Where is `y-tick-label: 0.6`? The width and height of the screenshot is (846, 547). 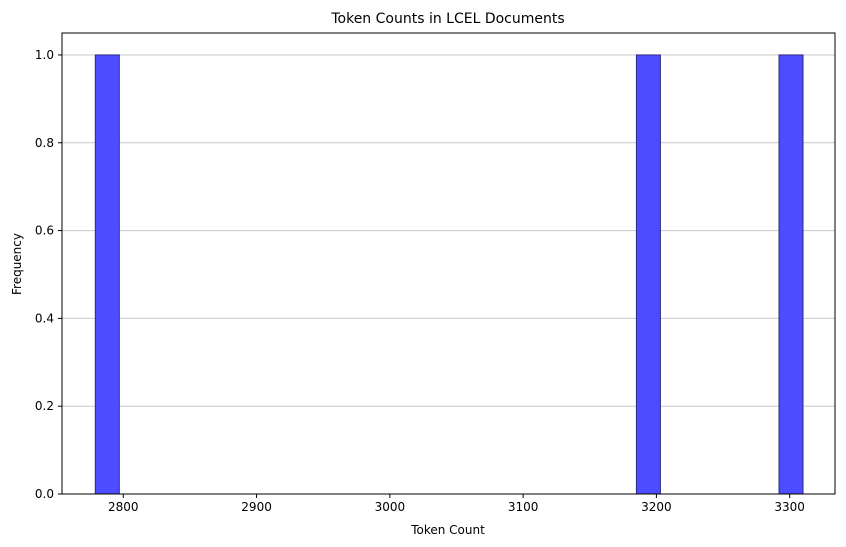 y-tick-label: 0.6 is located at coordinates (44, 231).